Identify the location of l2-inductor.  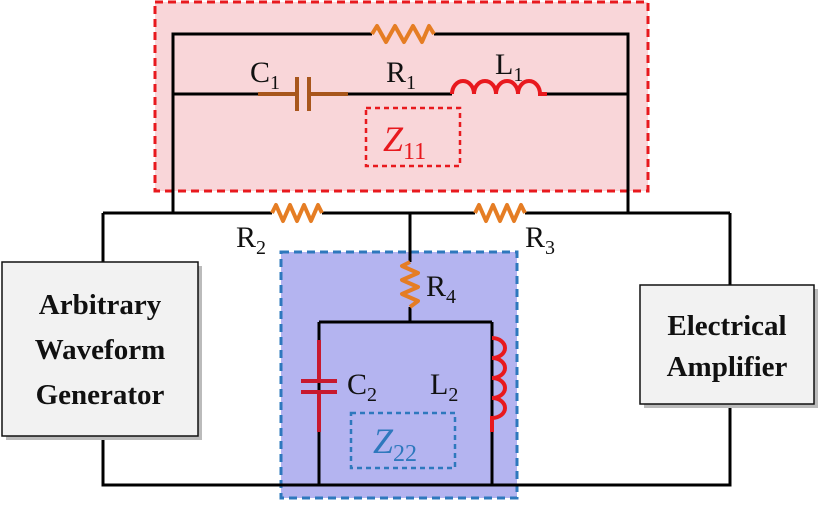
(498, 384).